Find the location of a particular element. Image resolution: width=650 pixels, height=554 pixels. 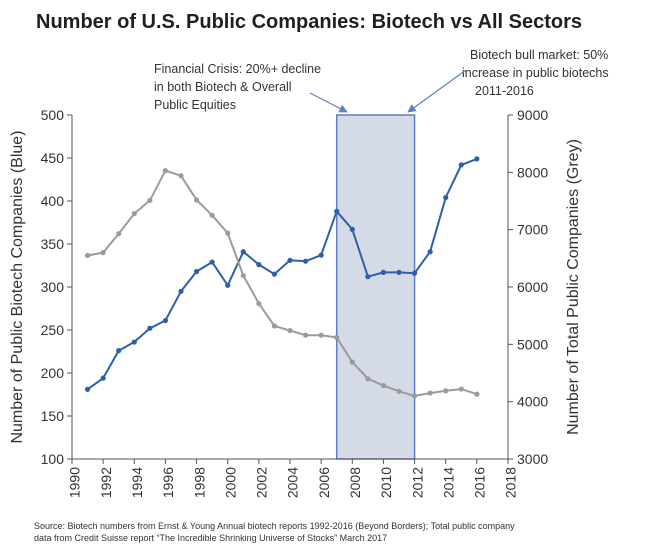

y-left-tick-label: 250 is located at coordinates (53, 330).